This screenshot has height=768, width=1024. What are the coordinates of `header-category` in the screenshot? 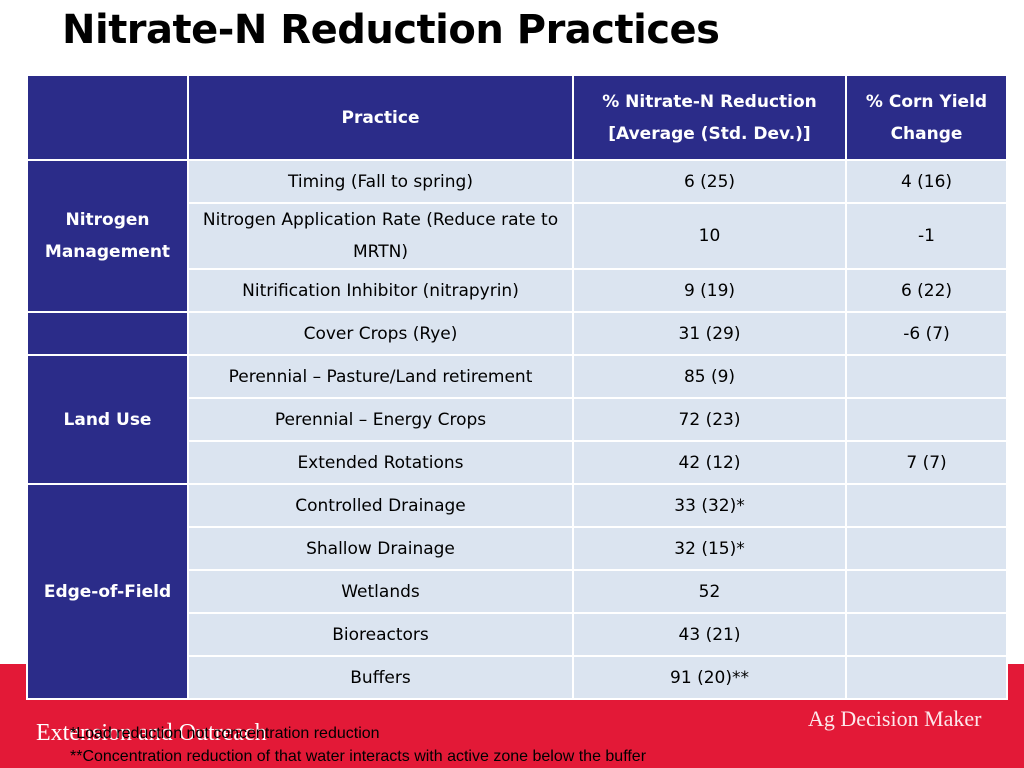 It's located at (107, 117).